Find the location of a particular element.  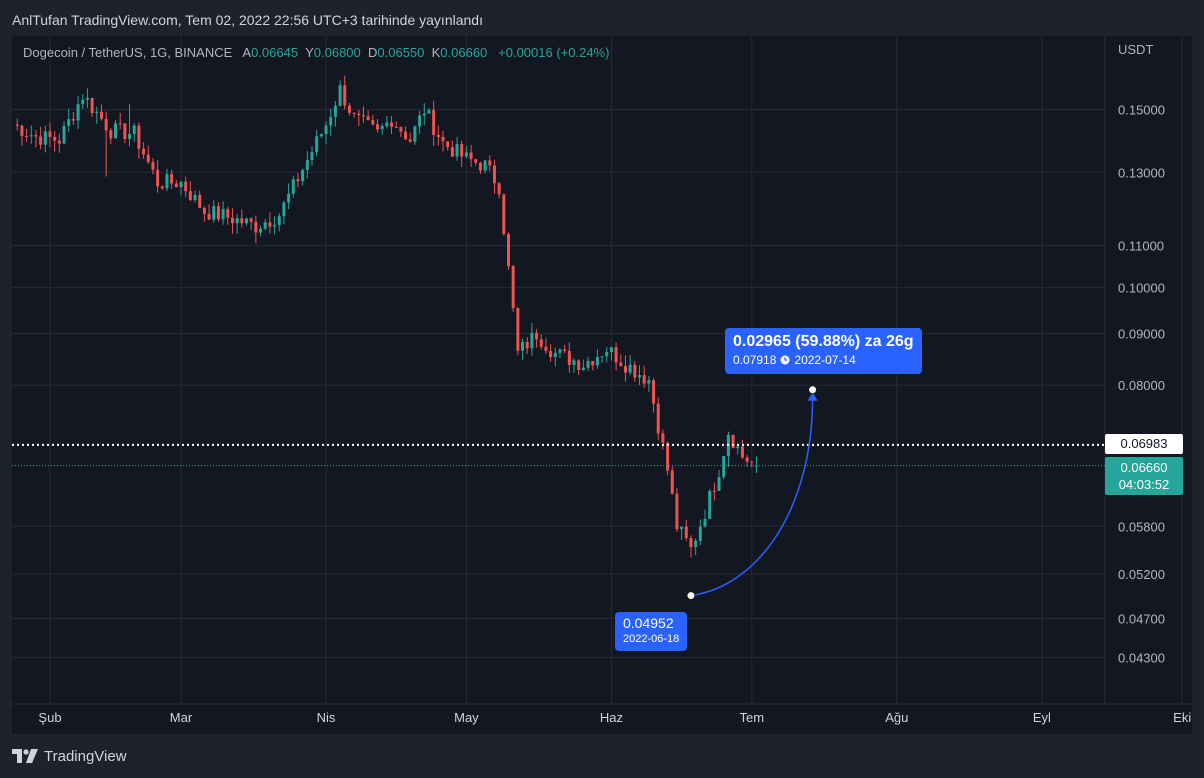

low-value: 0.06550 is located at coordinates (401, 52).